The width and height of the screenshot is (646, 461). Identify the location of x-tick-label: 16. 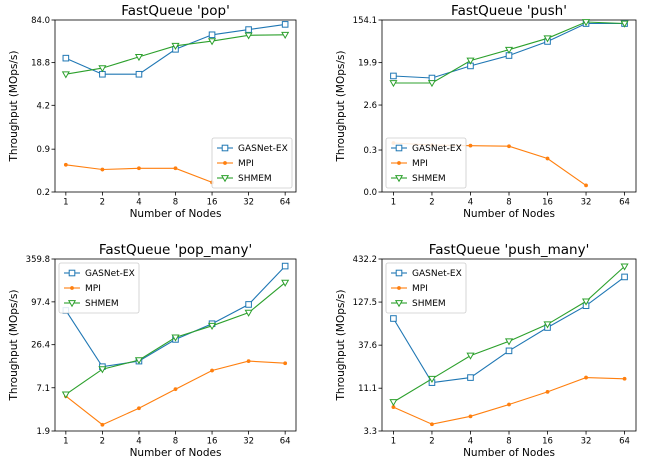
(547, 203).